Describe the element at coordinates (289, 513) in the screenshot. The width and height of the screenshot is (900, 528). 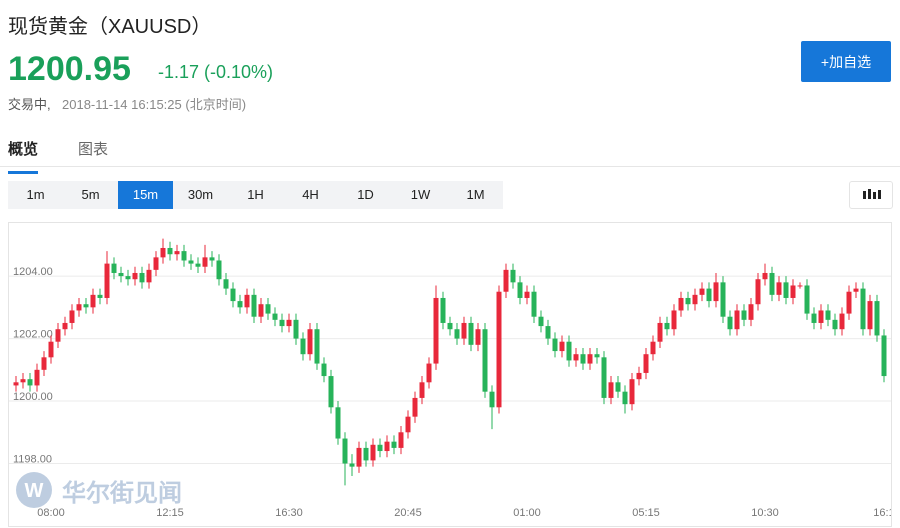
I see `x-tick-label: 16:30` at that location.